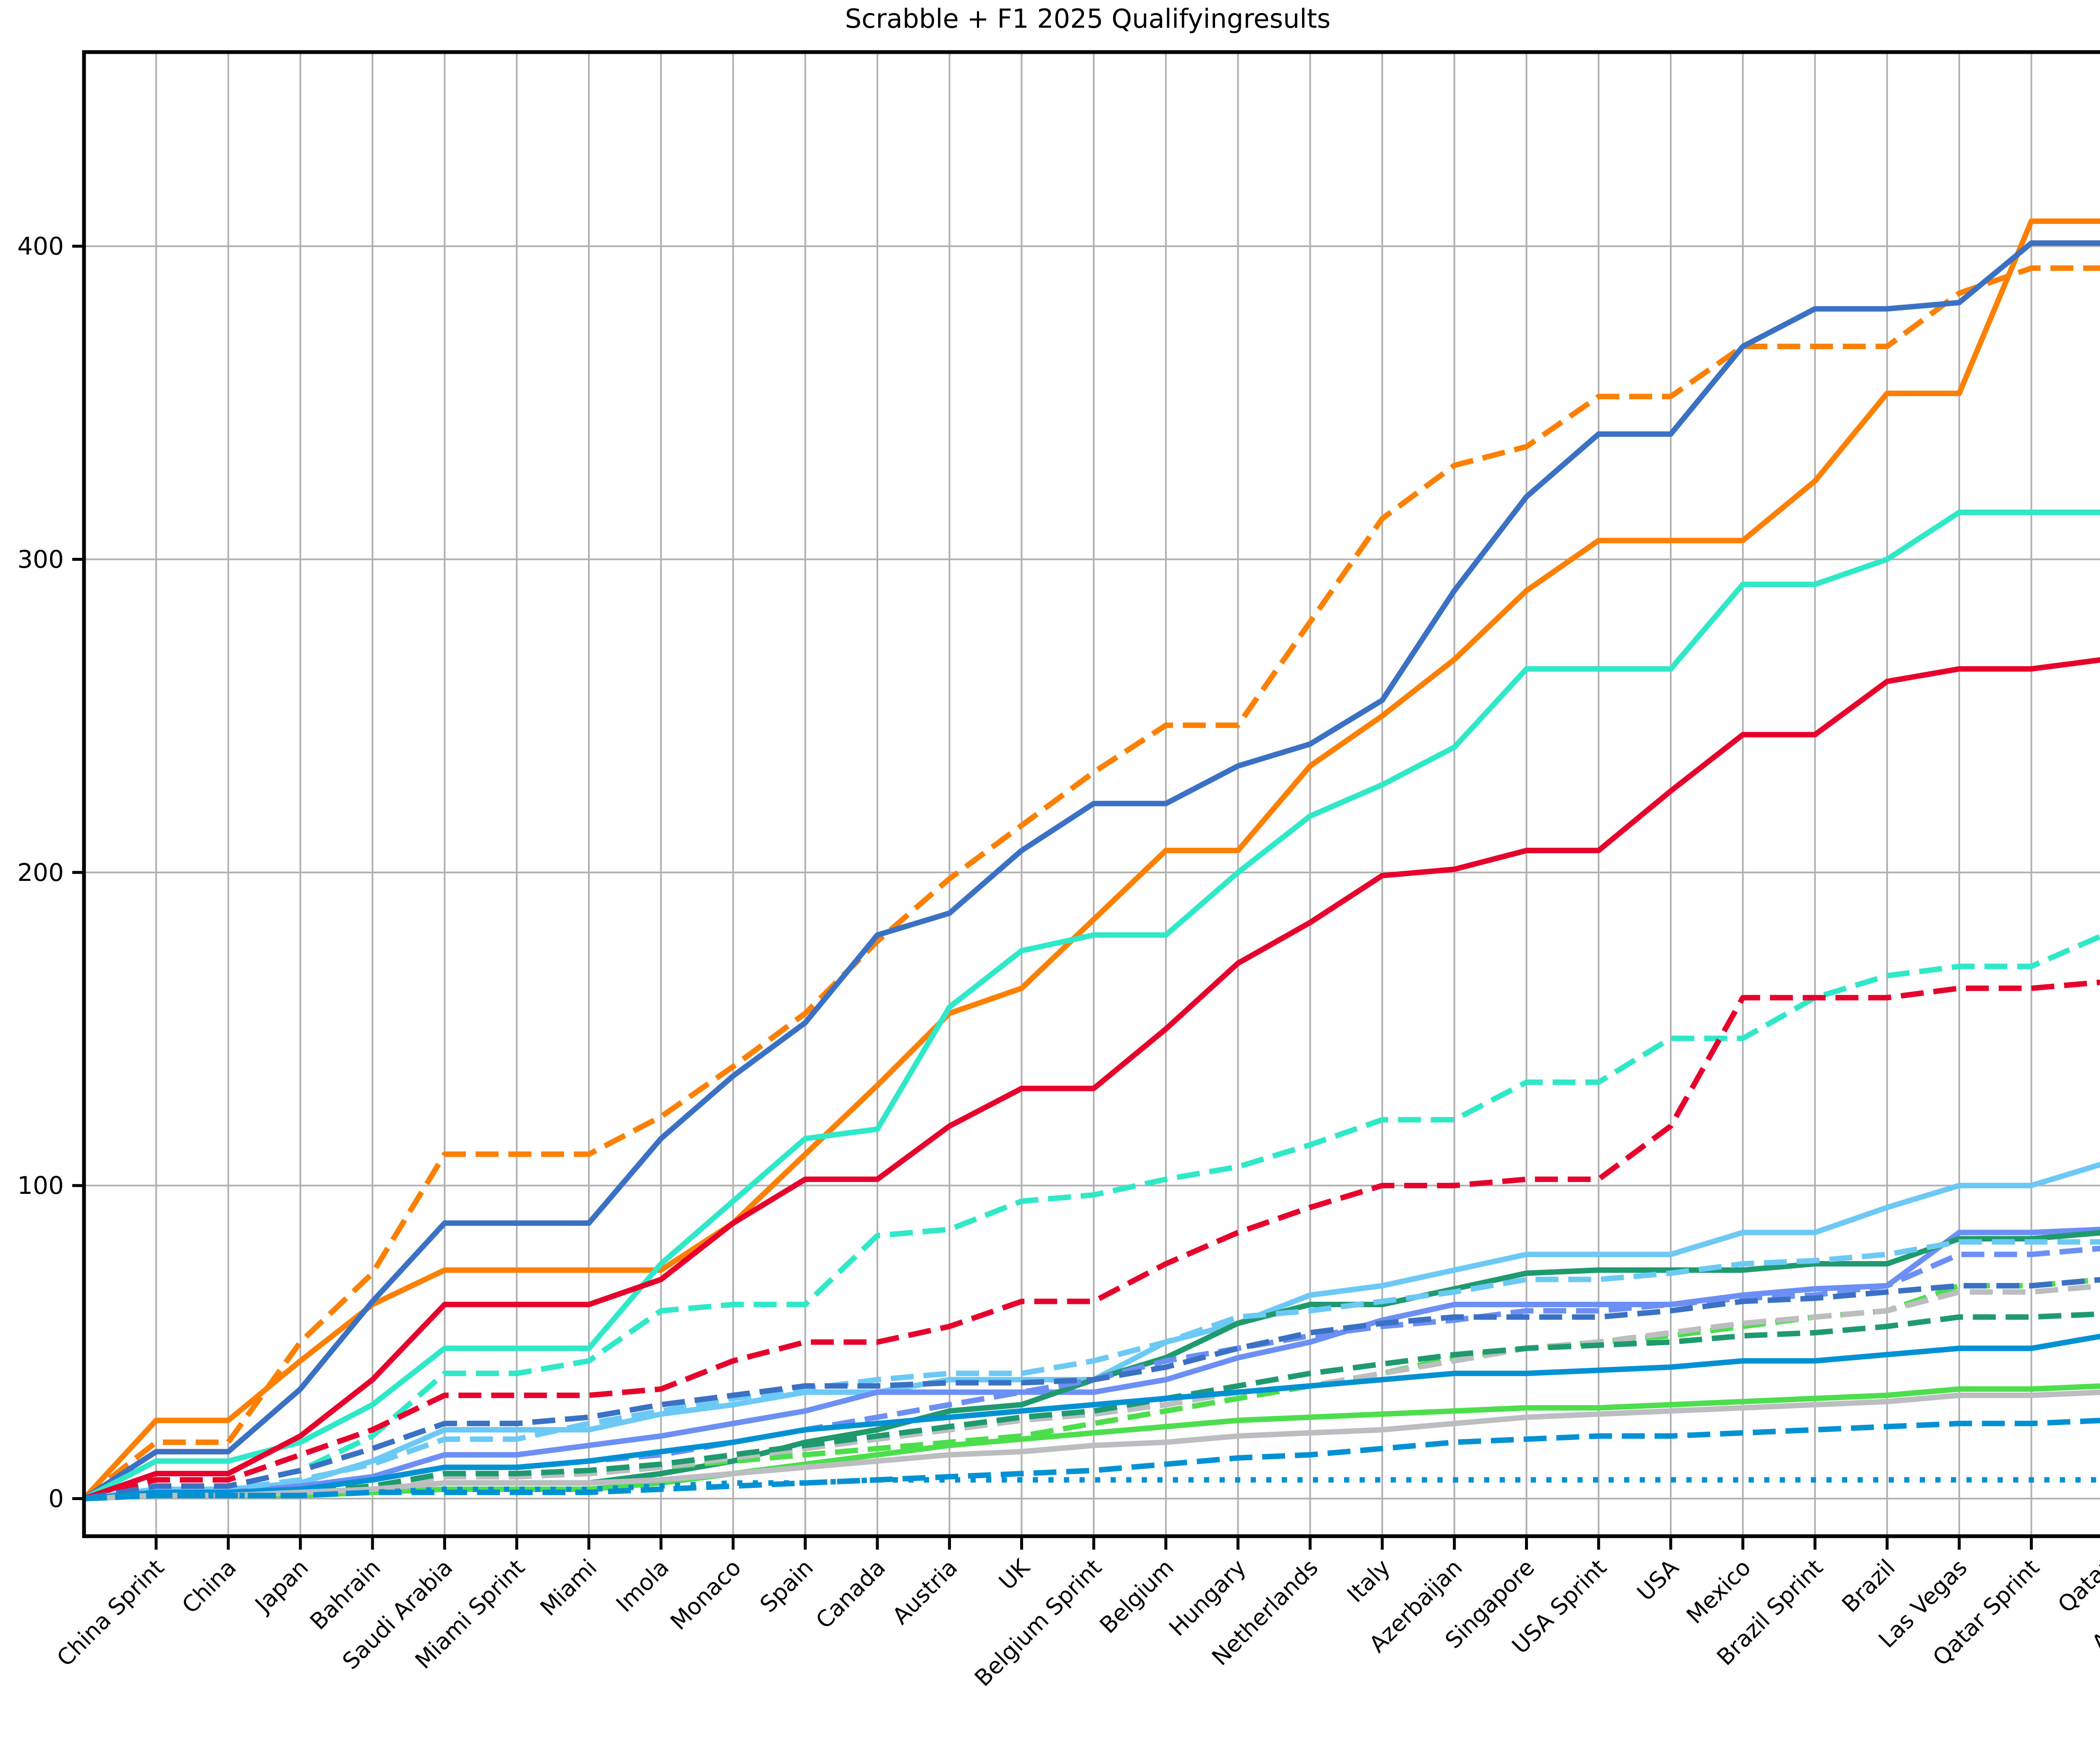  Describe the element at coordinates (850, 1594) in the screenshot. I see `x-tick-label: Canada` at that location.